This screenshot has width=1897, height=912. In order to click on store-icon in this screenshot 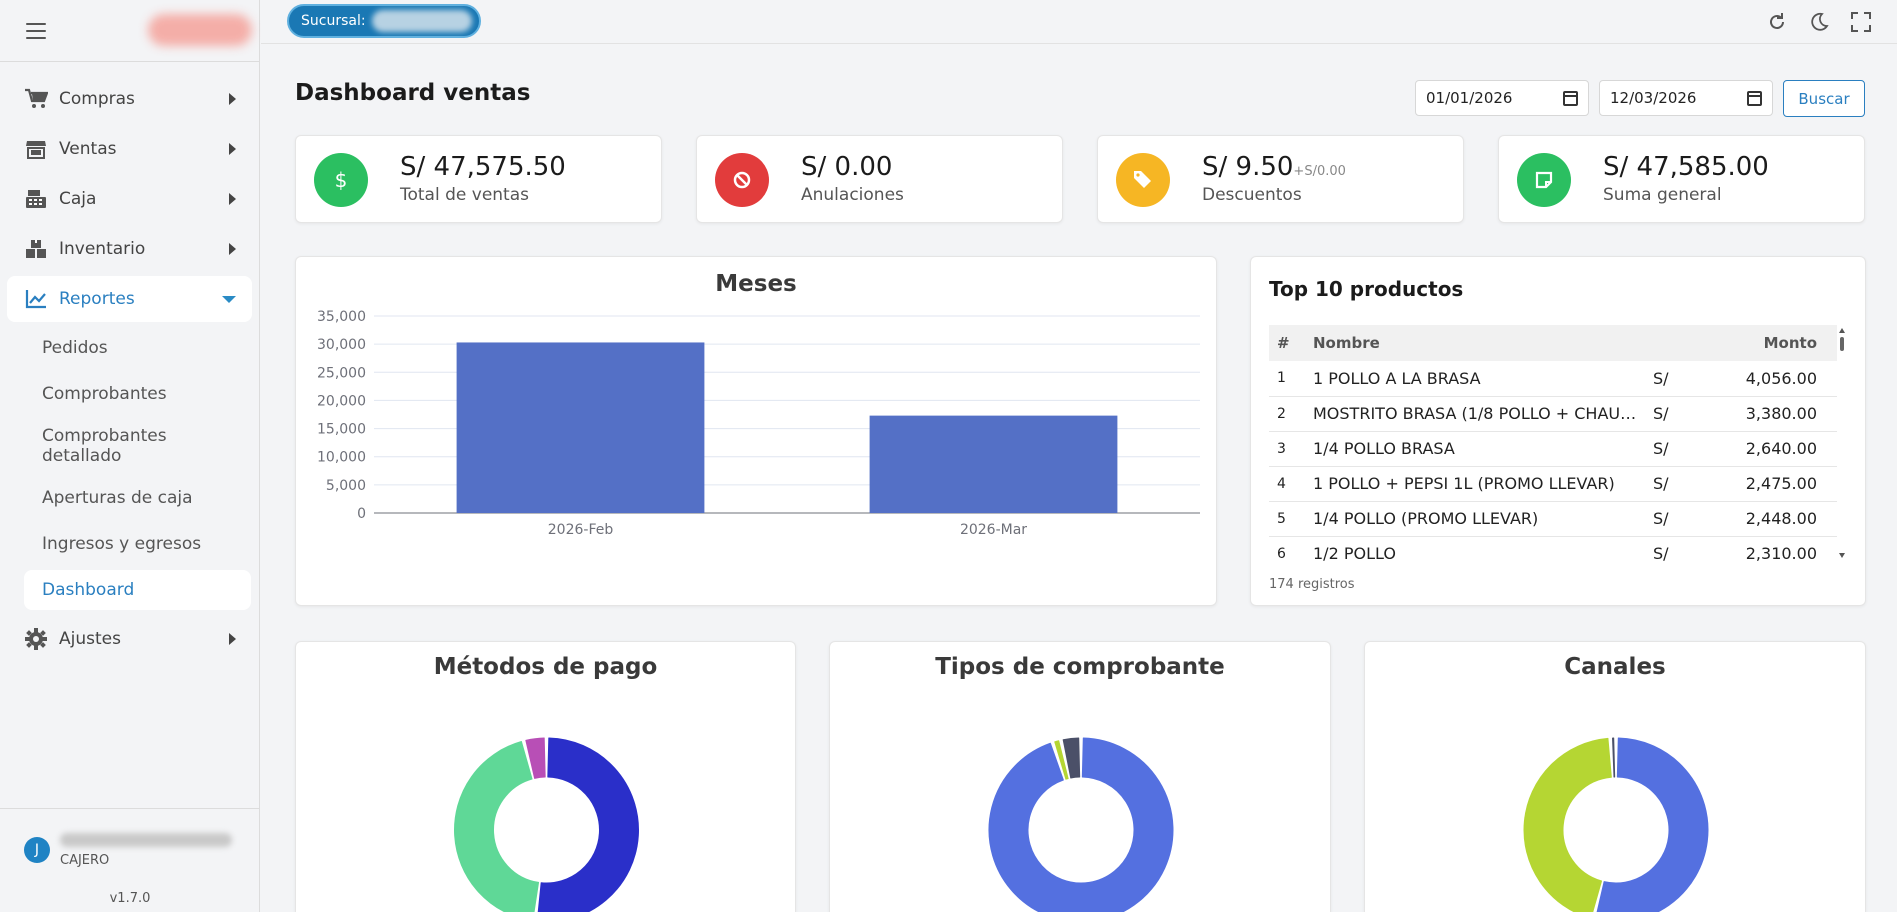, I will do `click(36, 149)`.